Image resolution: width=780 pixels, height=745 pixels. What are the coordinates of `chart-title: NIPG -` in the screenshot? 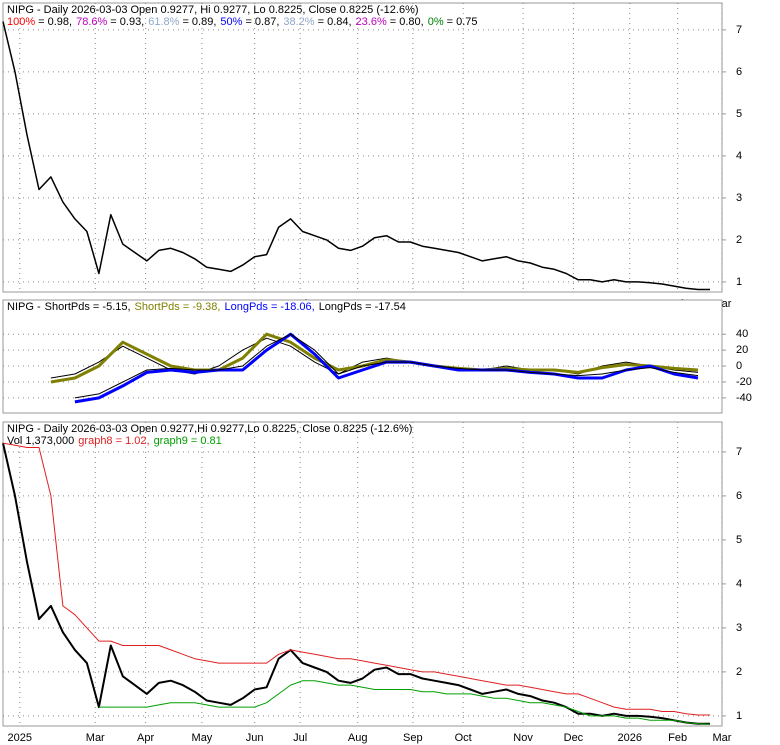 It's located at (24, 307).